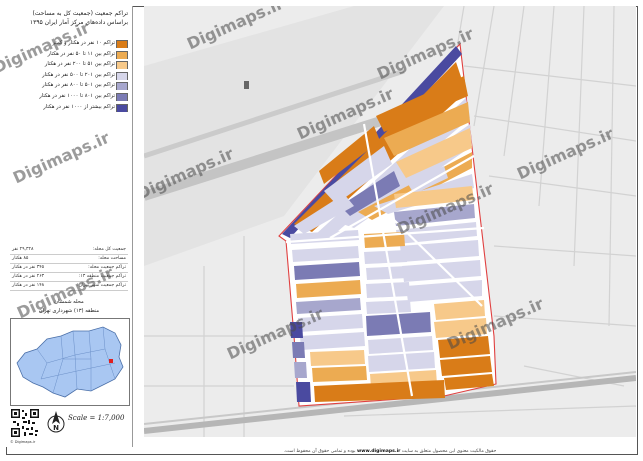 The image size is (643, 461). I want to click on legend-item: تراکم بین ۸۰۱ تا ۱۰۰۰ نفر در هکتار, so click(69, 96).